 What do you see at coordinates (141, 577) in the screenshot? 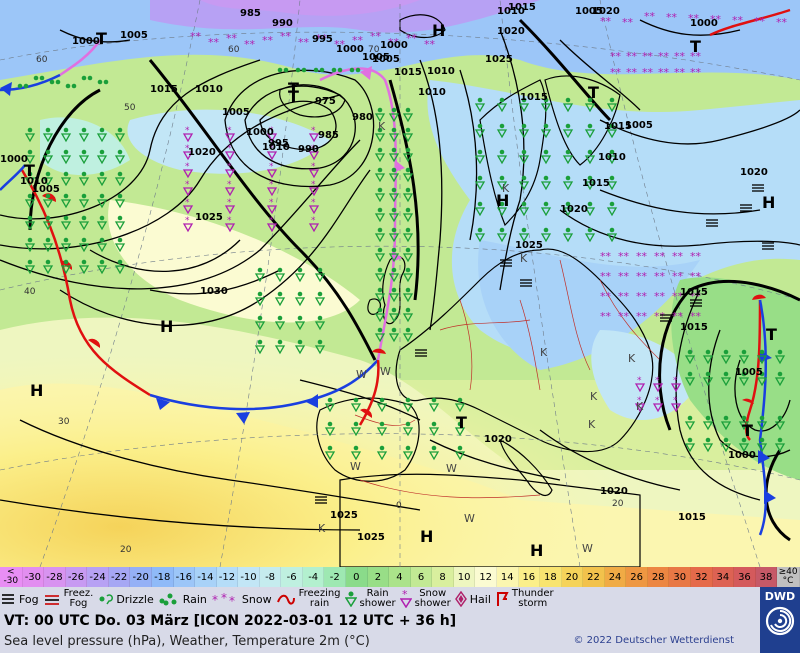
I see `scale-cell: -20` at bounding box center [141, 577].